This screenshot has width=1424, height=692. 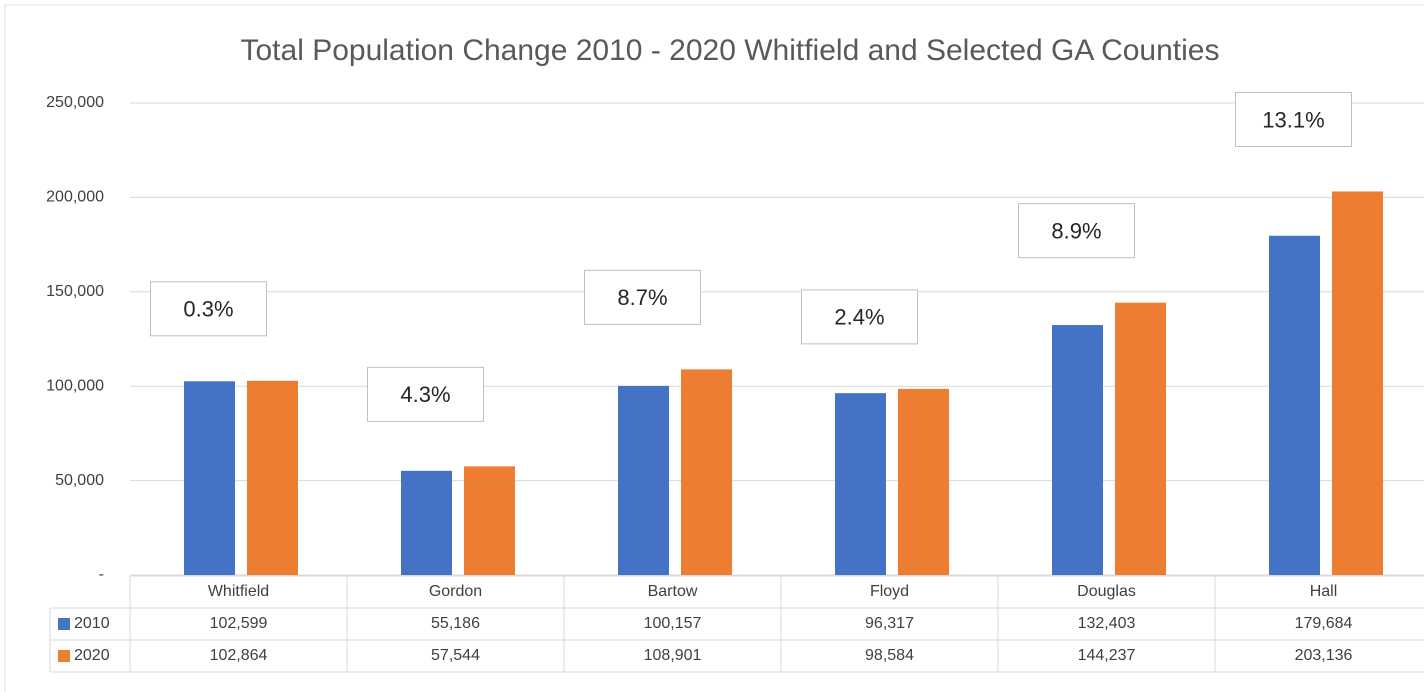 What do you see at coordinates (673, 655) in the screenshot?
I see `table-value: 108,901` at bounding box center [673, 655].